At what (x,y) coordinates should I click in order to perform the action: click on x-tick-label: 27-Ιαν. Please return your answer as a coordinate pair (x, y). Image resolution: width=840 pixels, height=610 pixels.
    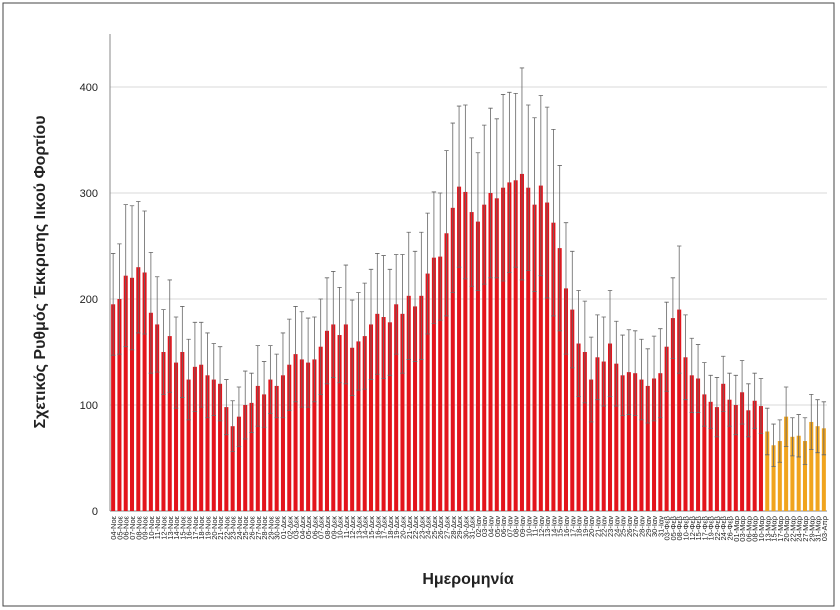
    Looking at the image, I should click on (635, 526).